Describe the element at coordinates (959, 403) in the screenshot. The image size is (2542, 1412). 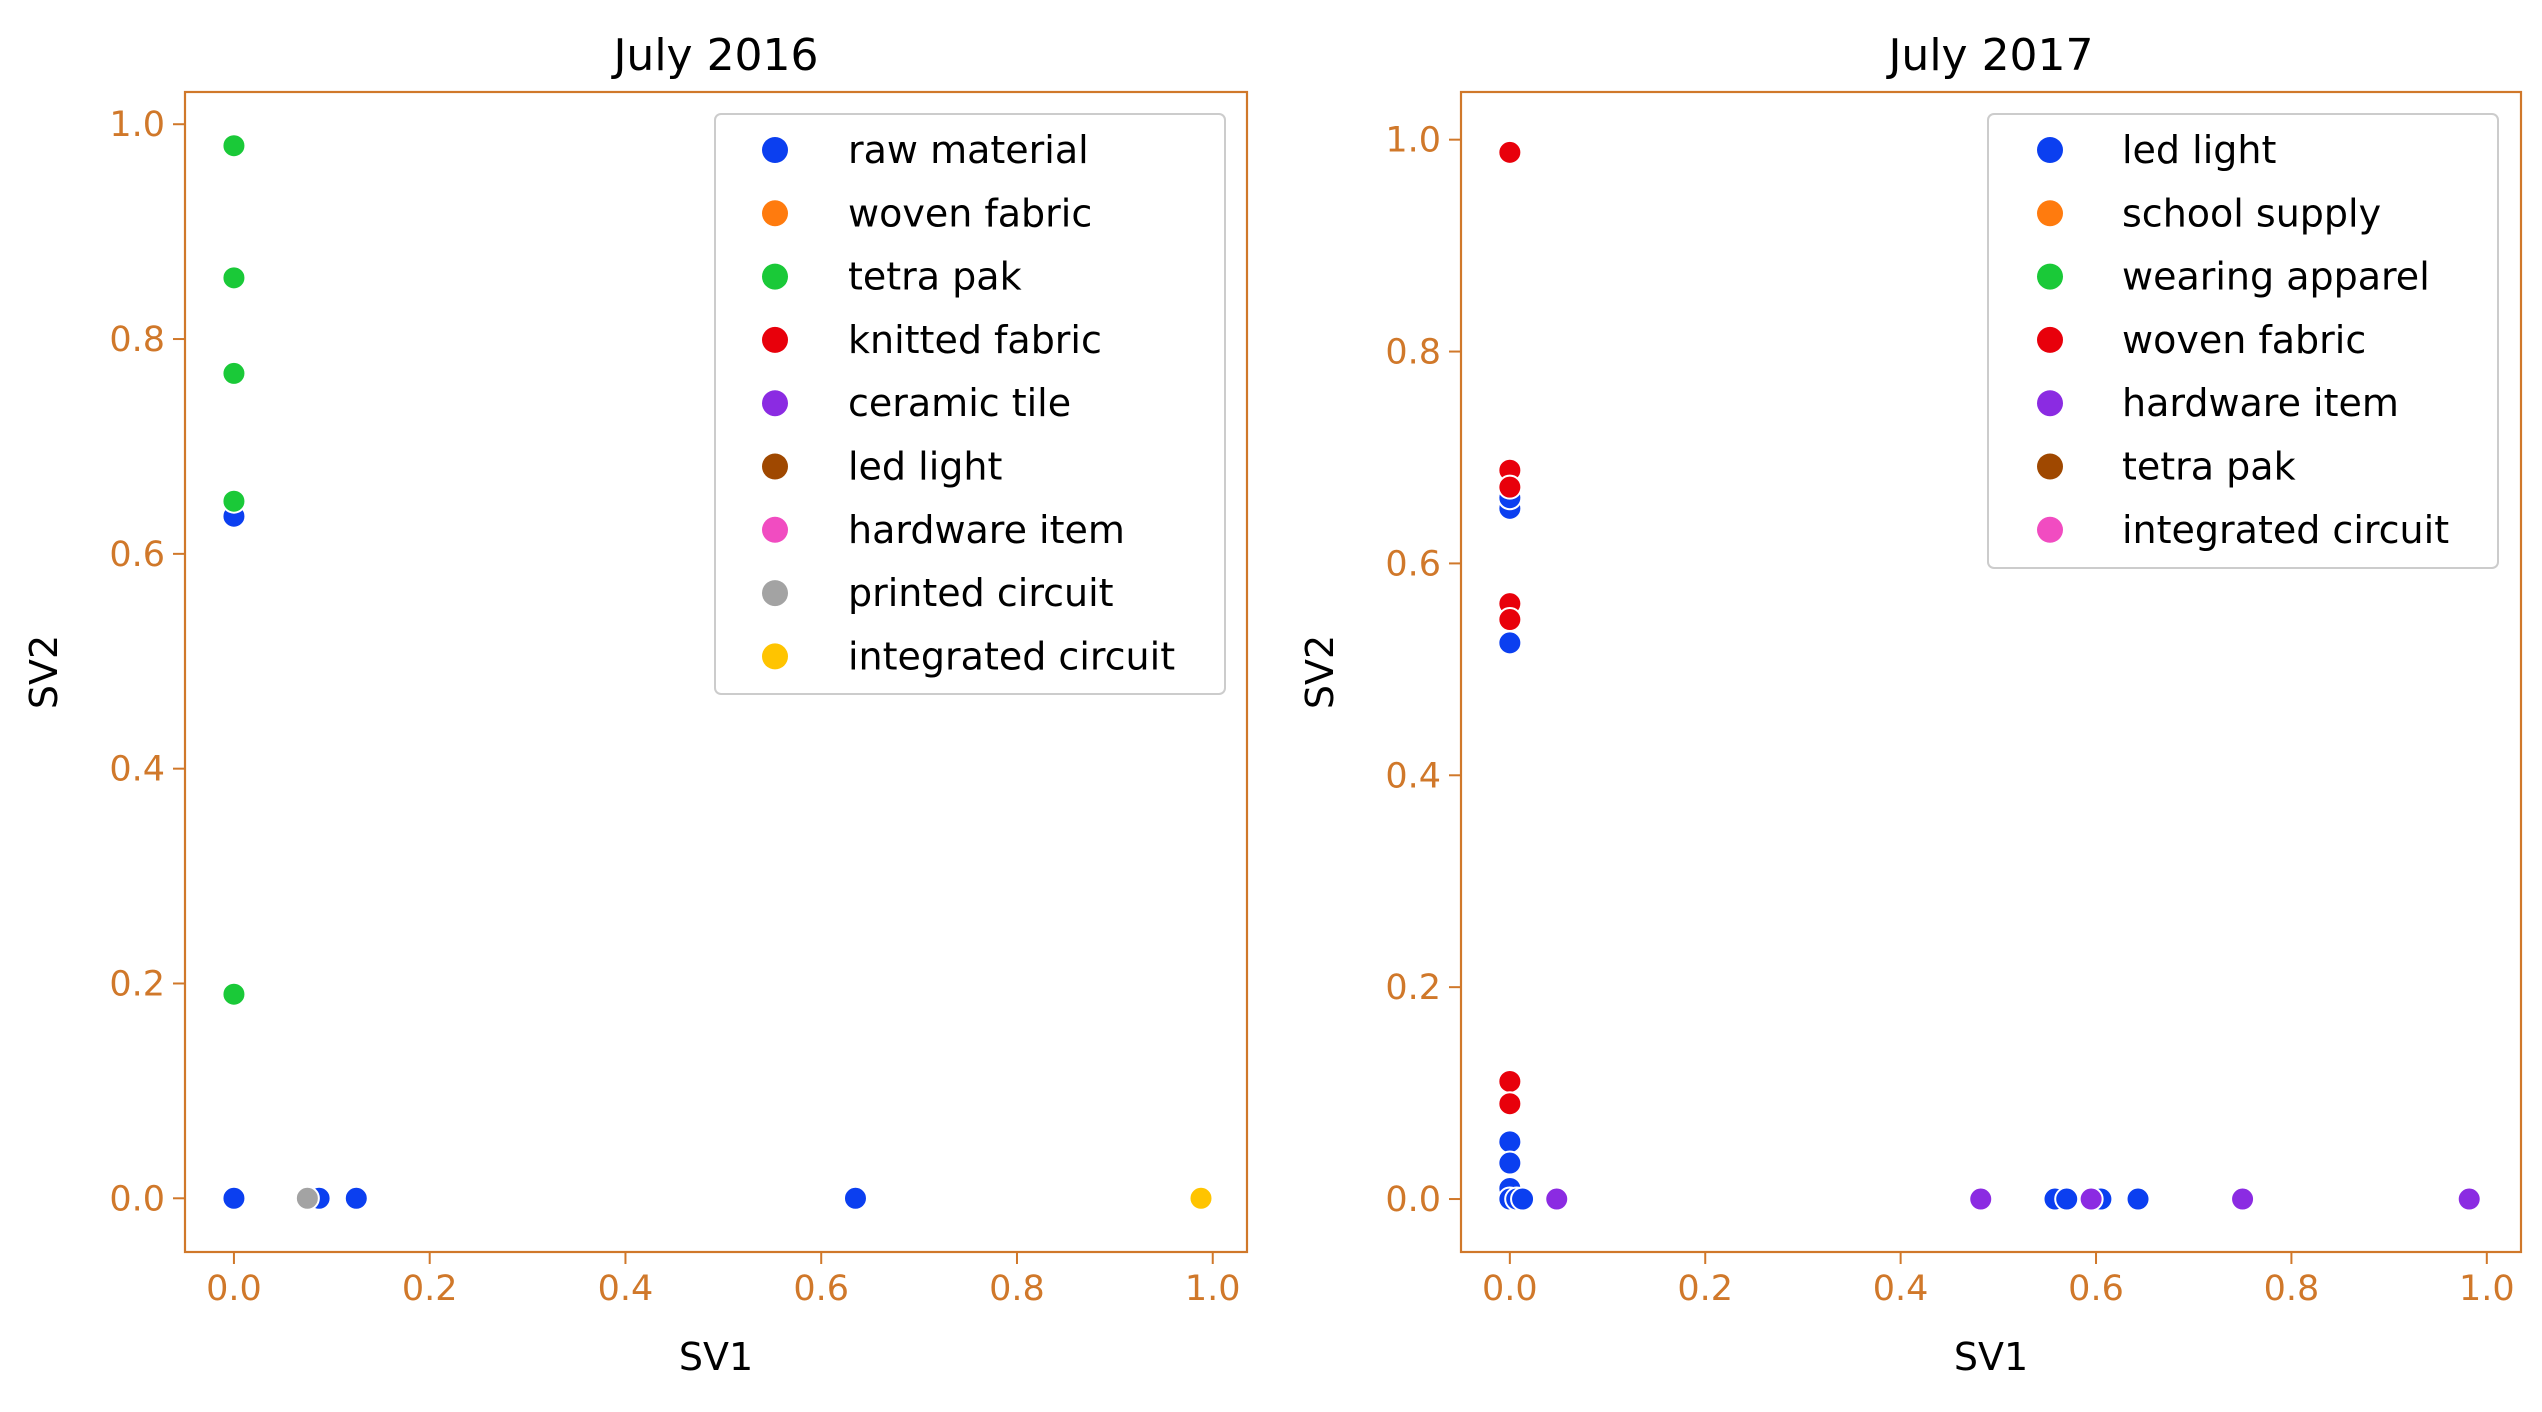
I see `legend-label: ceramic tile` at that location.